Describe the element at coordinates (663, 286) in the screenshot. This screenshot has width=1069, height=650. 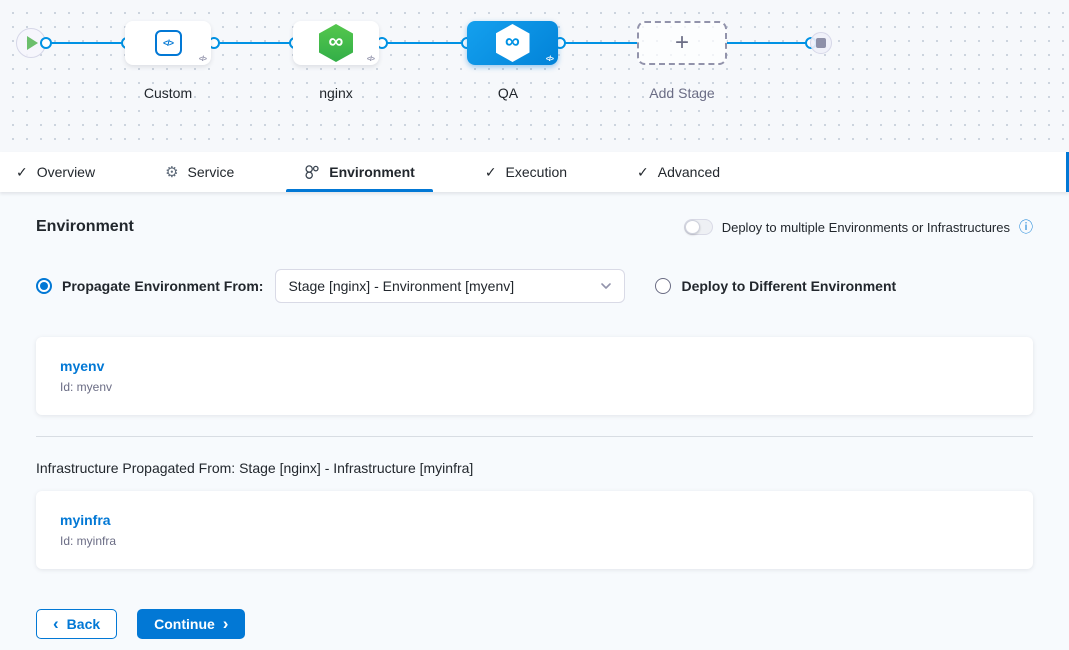
I see `different-environment-radio` at that location.